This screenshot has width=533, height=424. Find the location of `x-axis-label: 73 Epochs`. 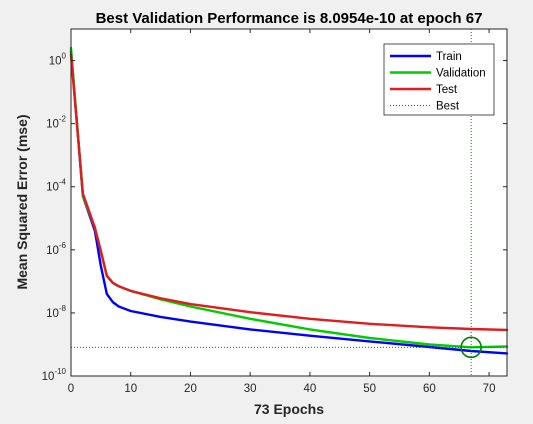

x-axis-label: 73 Epochs is located at coordinates (289, 409).